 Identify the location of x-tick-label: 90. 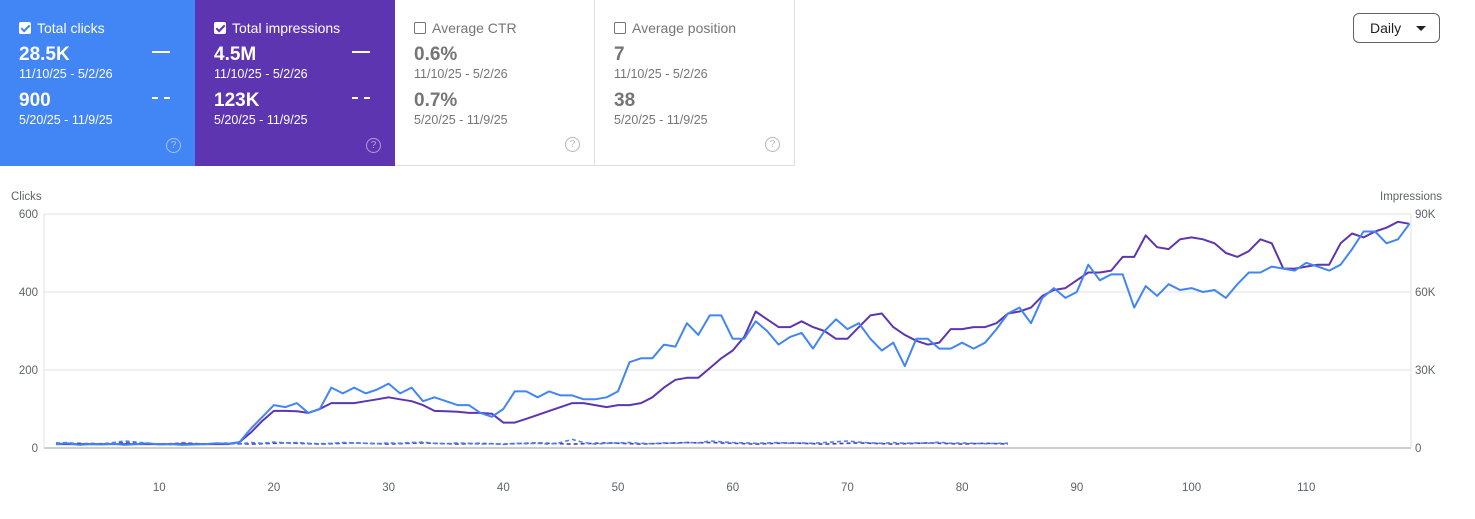
(1076, 488).